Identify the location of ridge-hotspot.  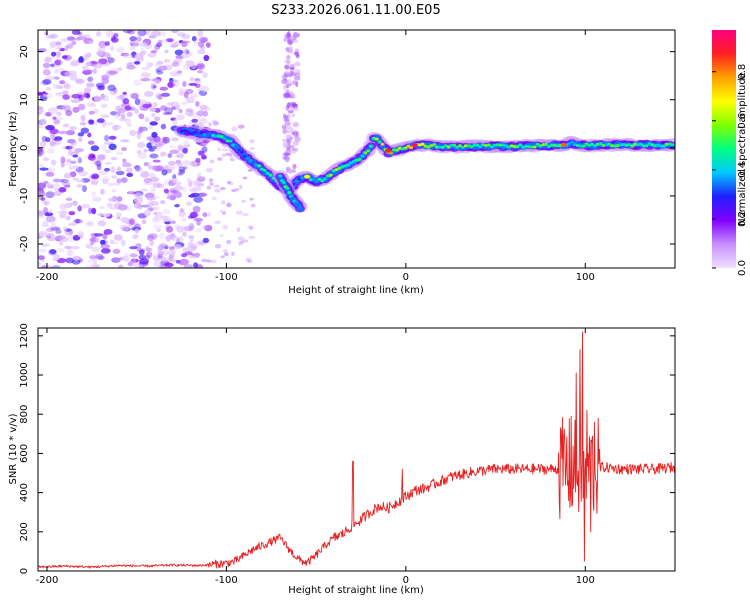
(387, 150).